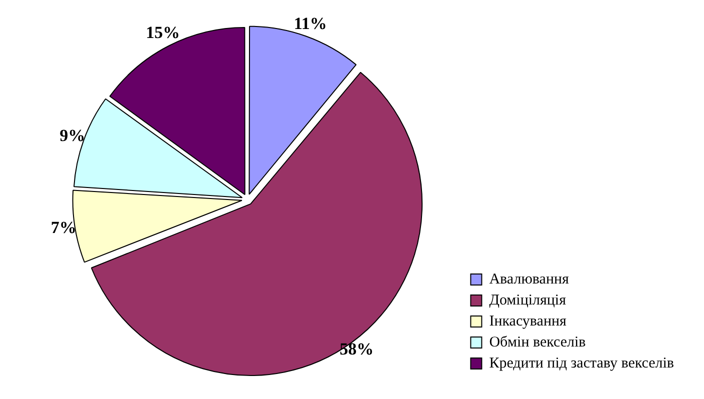  I want to click on data-label: 15%, so click(163, 32).